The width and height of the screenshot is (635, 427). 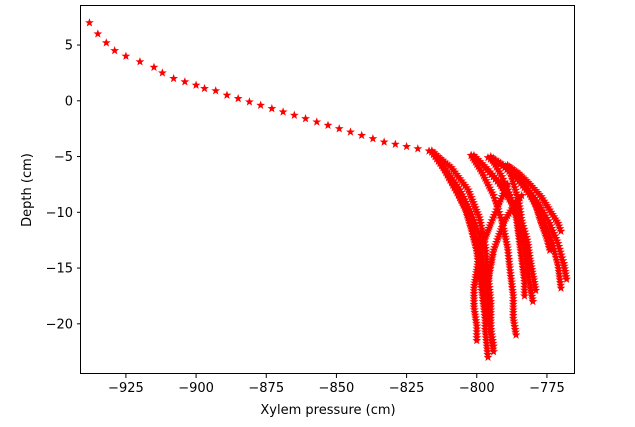 I want to click on x-tick-label: −850, so click(x=337, y=388).